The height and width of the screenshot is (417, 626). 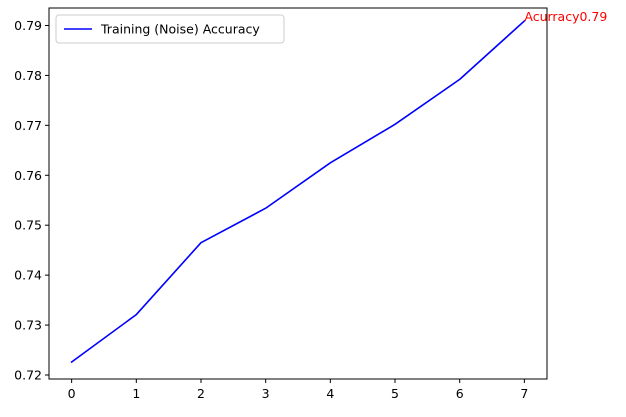 I want to click on y-tick-label: 0.78, so click(x=28, y=75).